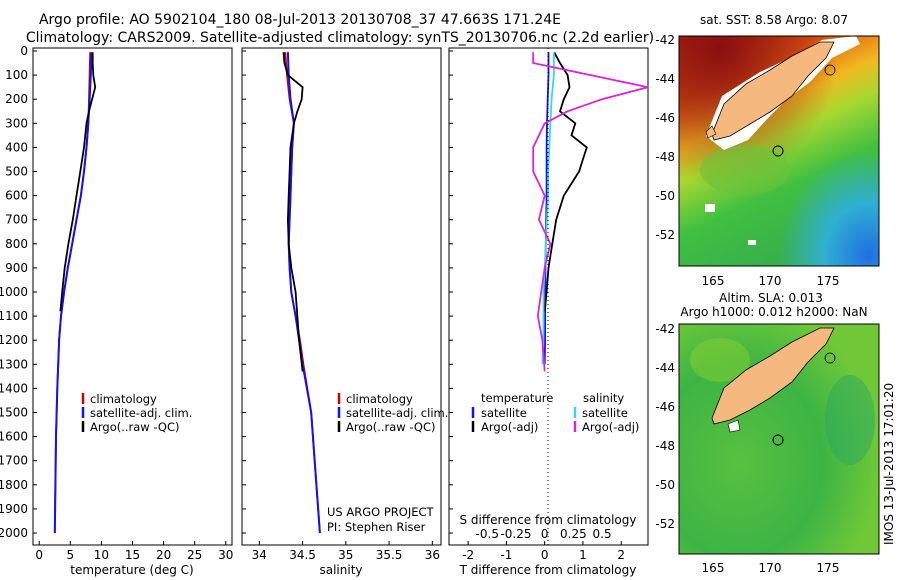  Describe the element at coordinates (70, 555) in the screenshot. I see `x-tick-label: 5` at that location.